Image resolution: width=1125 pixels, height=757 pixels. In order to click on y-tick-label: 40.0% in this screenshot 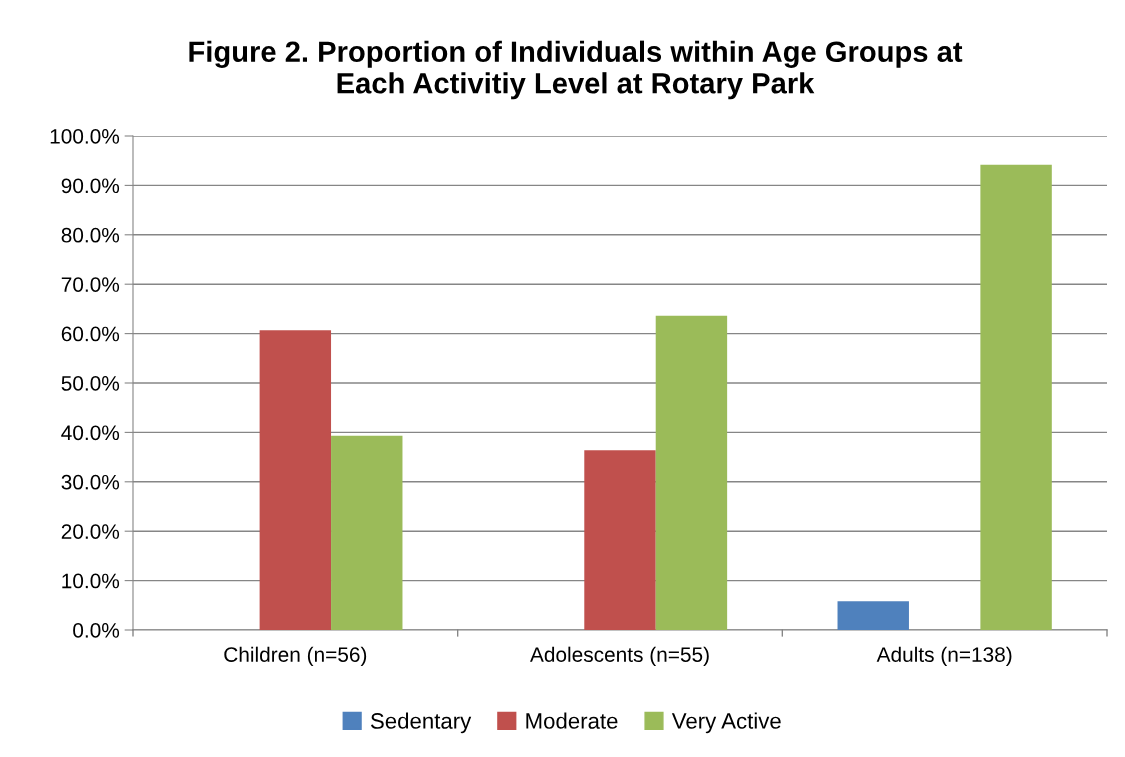, I will do `click(90, 433)`.